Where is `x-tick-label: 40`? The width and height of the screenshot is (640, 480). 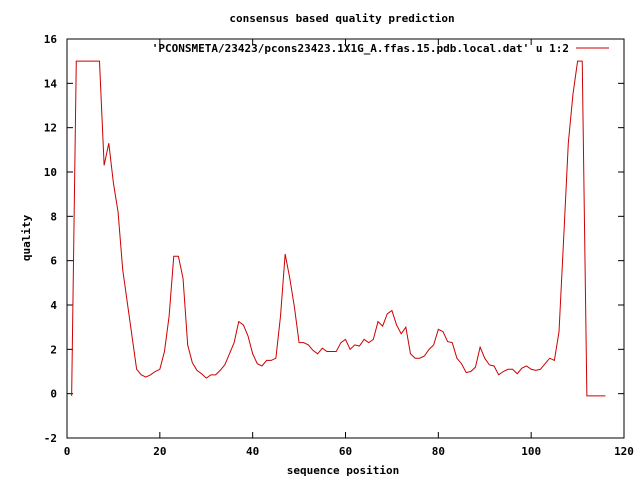
x-tick-label: 40 is located at coordinates (252, 451).